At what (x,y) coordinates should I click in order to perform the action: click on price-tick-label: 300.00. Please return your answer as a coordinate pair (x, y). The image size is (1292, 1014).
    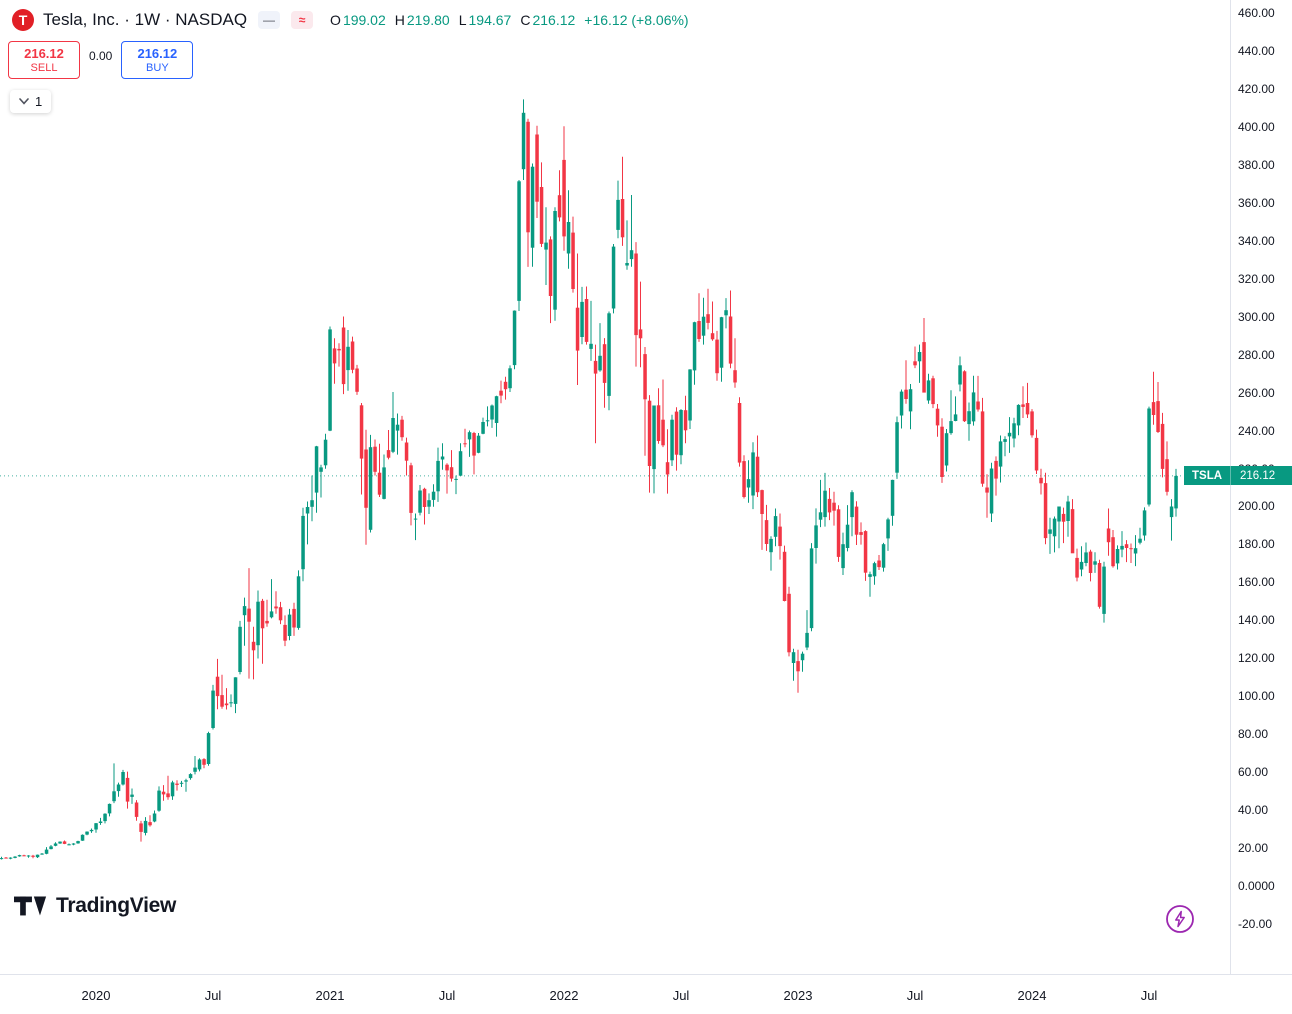
    Looking at the image, I should click on (1256, 317).